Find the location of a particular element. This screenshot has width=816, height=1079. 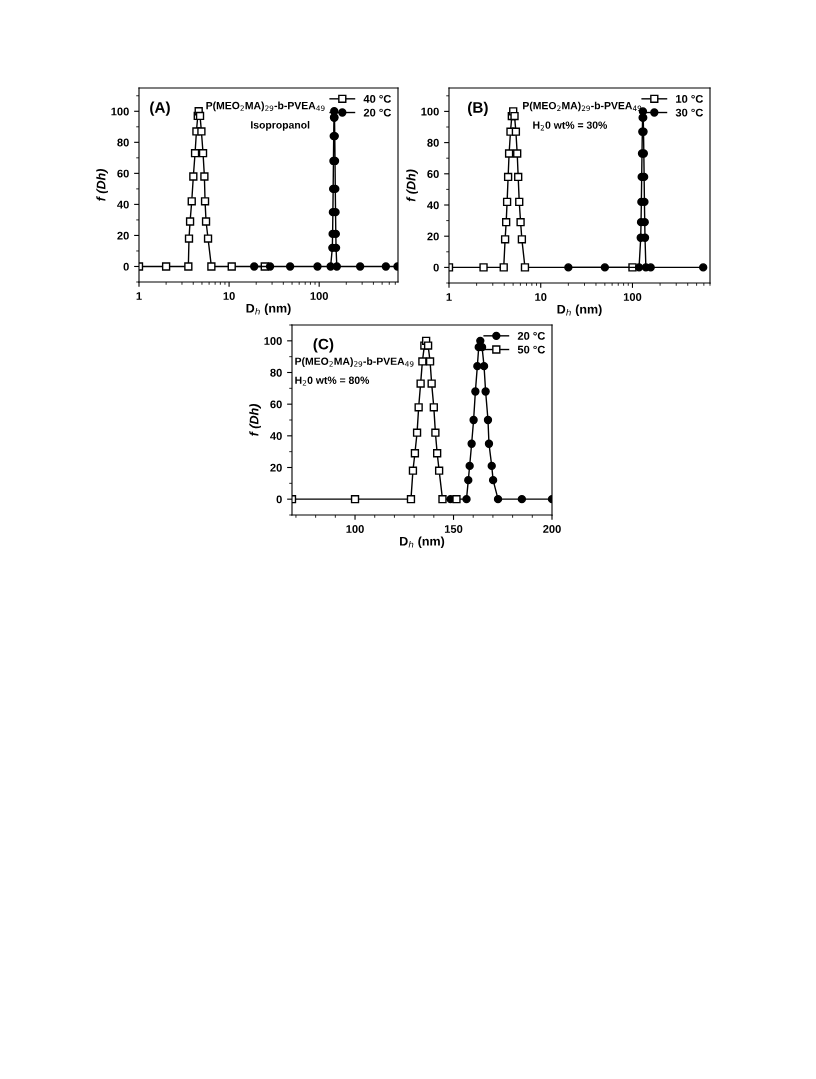

annotation: (C) is located at coordinates (323, 345).